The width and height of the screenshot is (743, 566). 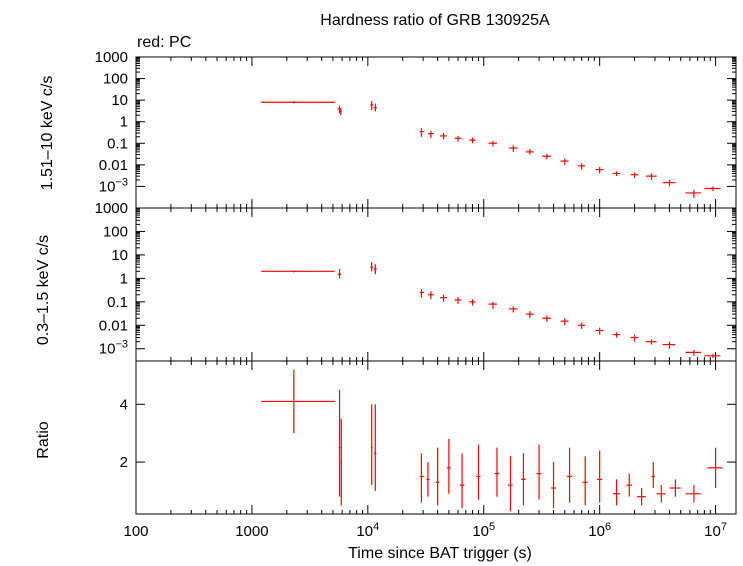 I want to click on x-tick-label: 10⁷, so click(x=715, y=530).